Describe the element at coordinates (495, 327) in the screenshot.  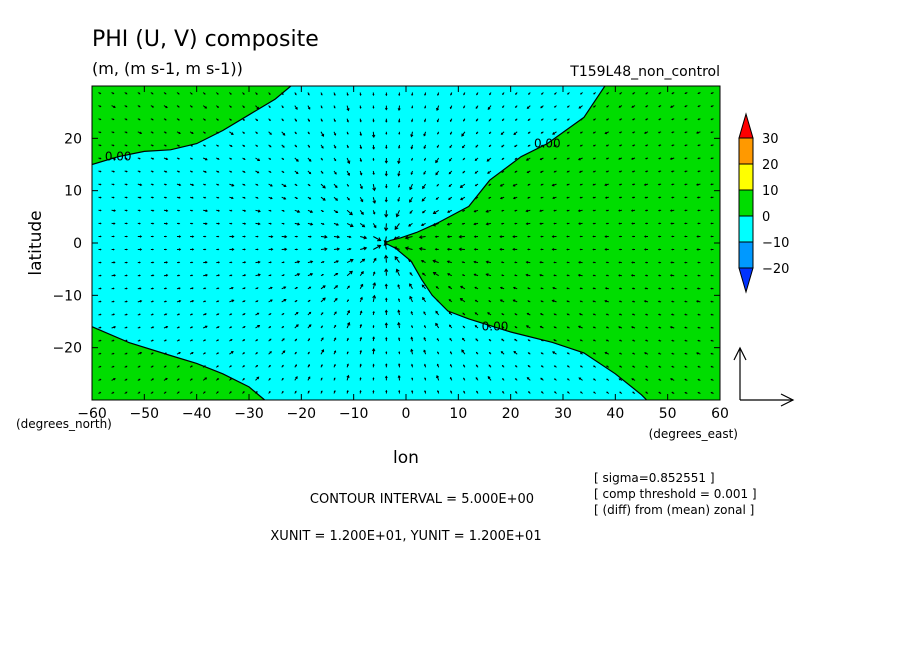
I see `contour-label: 0.00` at that location.